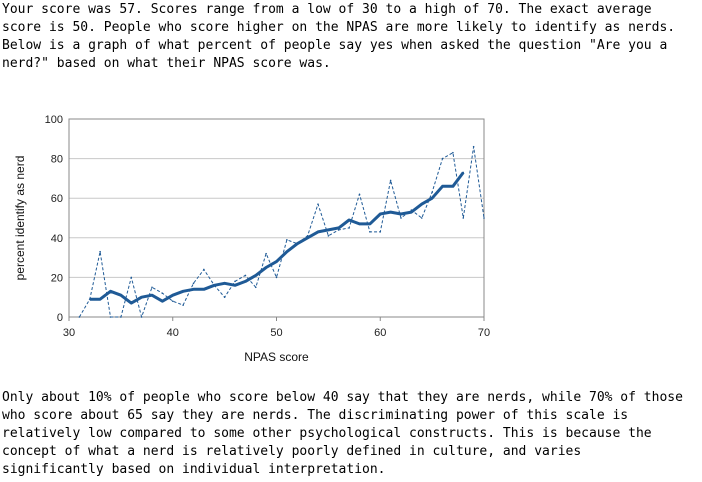 The image size is (702, 482). Describe the element at coordinates (69, 333) in the screenshot. I see `x-tick-label: 30` at that location.